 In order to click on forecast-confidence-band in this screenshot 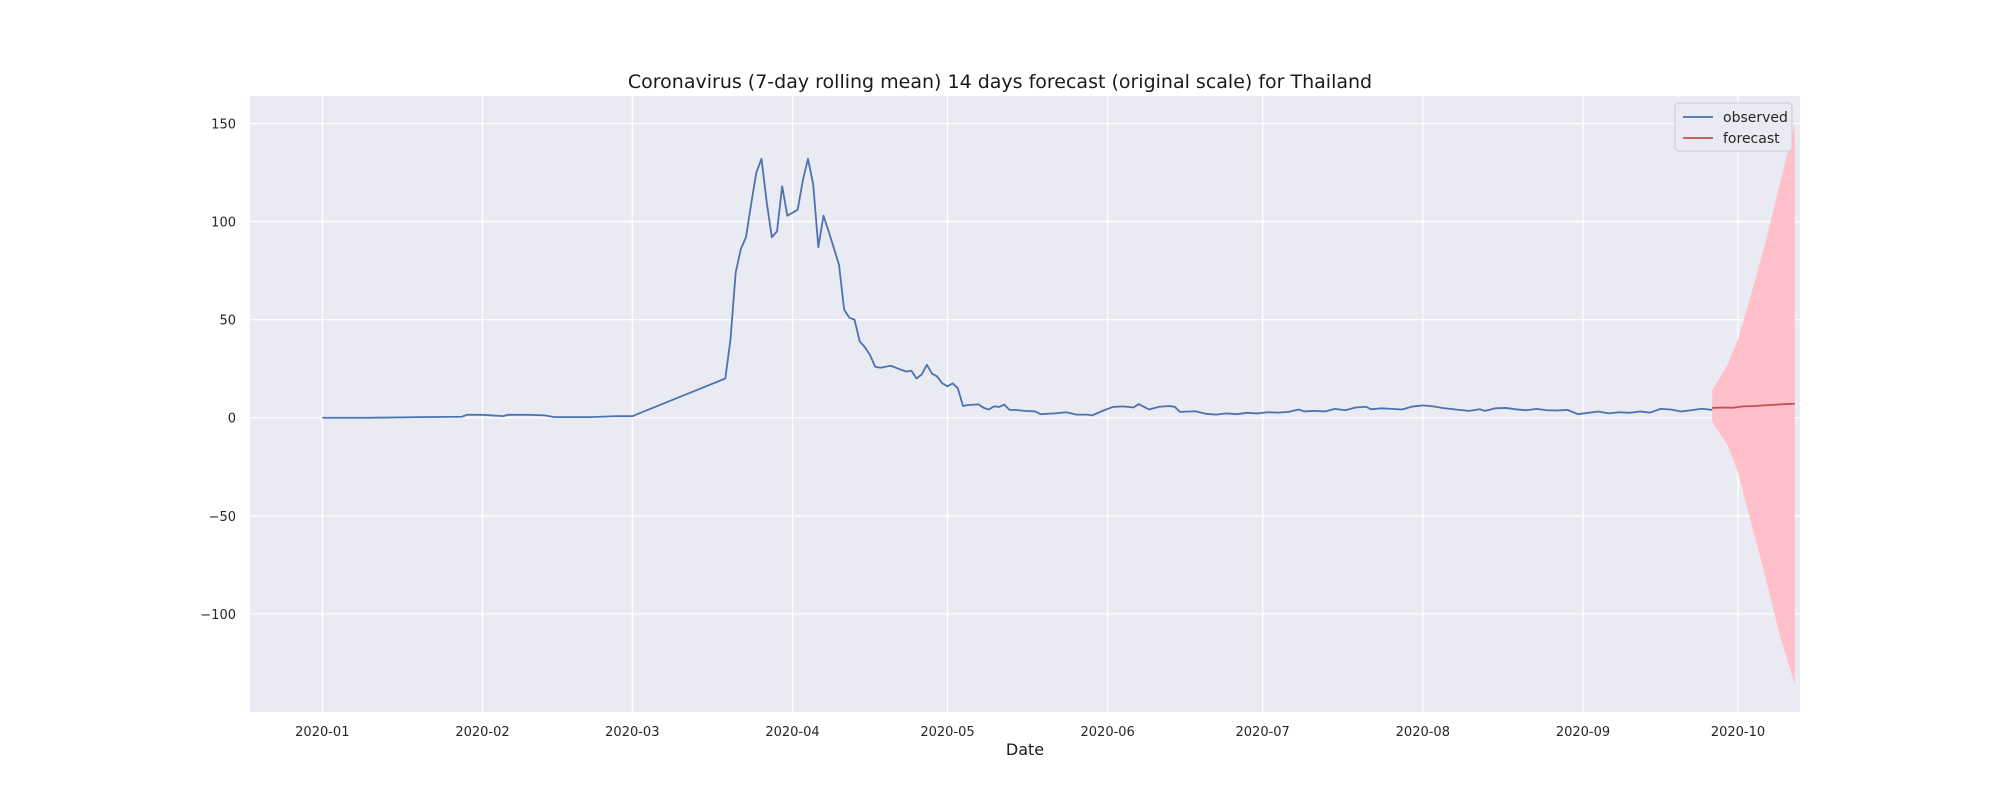, I will do `click(1753, 404)`.